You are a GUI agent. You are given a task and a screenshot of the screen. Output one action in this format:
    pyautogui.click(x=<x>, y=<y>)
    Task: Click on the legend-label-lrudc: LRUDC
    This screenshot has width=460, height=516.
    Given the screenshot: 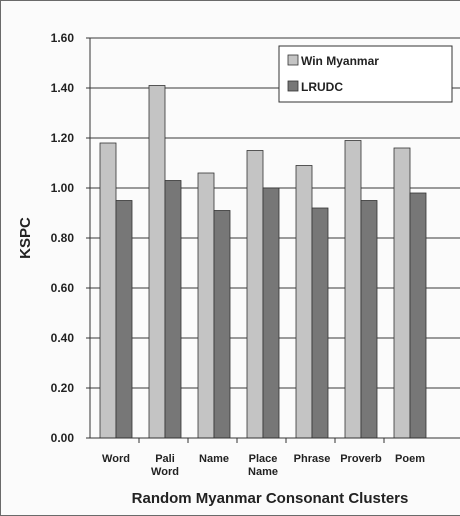 What is the action you would take?
    pyautogui.click(x=322, y=87)
    